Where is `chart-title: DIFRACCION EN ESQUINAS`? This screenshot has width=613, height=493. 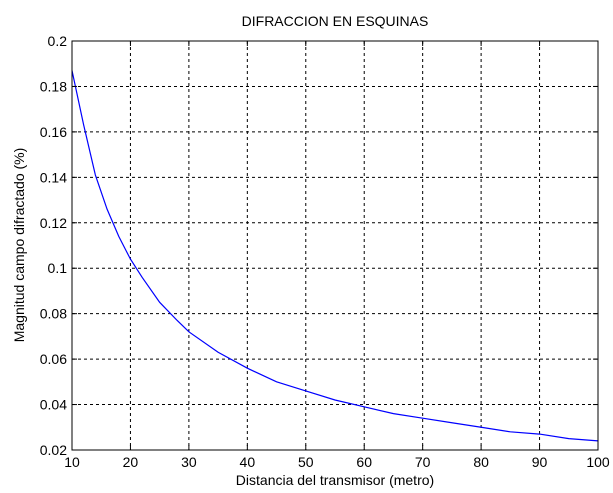
chart-title: DIFRACCION EN ESQUINAS is located at coordinates (335, 21).